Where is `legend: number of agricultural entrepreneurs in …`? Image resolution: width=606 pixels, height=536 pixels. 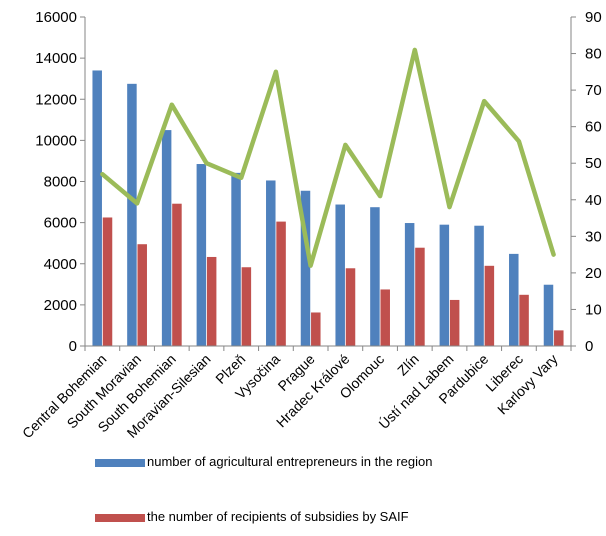 legend: number of agricultural entrepreneurs in … is located at coordinates (263, 489).